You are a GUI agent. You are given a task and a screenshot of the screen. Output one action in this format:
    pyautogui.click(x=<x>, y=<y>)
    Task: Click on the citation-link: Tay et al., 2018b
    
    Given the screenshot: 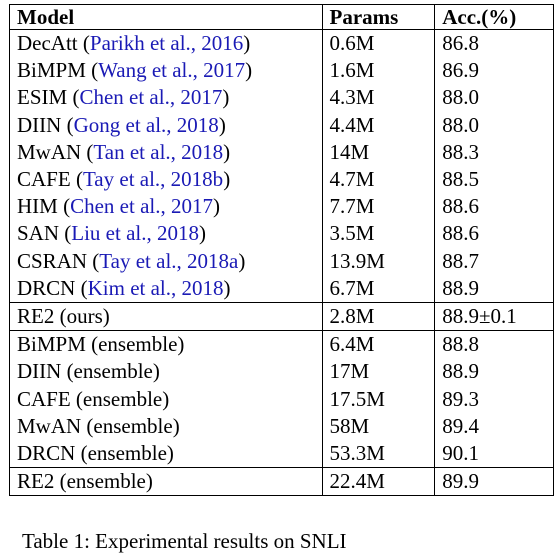 What is the action you would take?
    pyautogui.click(x=153, y=179)
    